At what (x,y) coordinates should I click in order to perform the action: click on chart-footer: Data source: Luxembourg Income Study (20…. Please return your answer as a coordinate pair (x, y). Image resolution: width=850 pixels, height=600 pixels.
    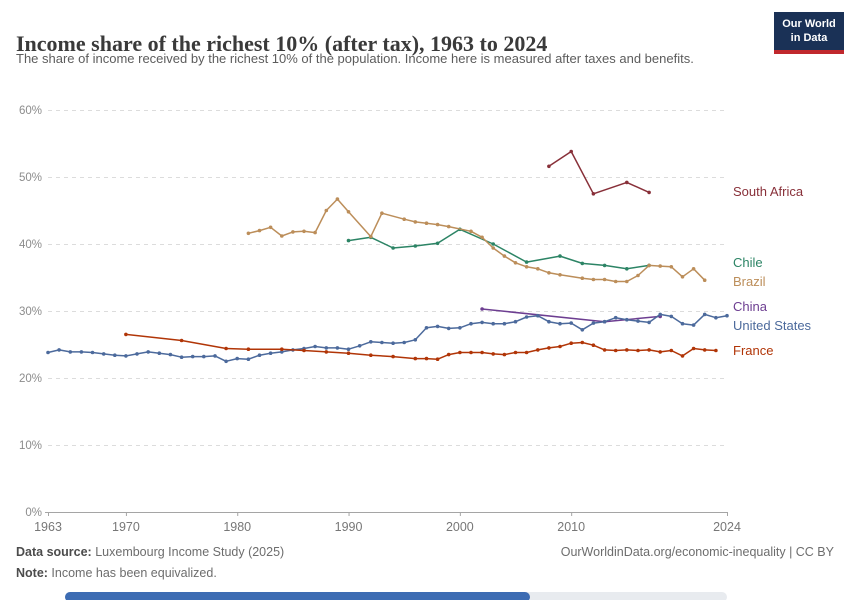
    Looking at the image, I should click on (425, 562).